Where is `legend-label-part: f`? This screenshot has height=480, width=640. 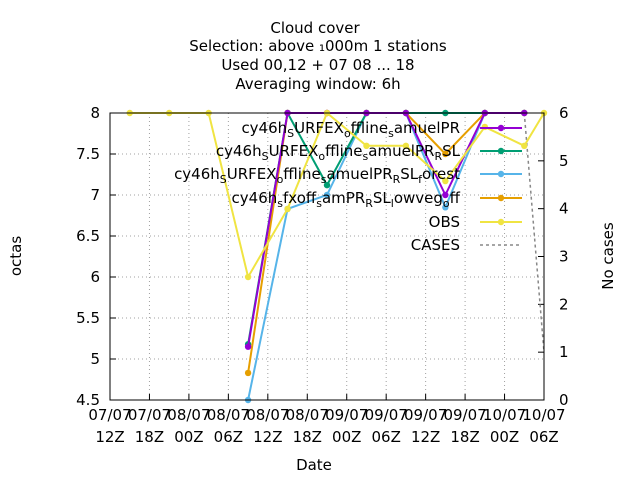
legend-label-part: f is located at coordinates (420, 179).